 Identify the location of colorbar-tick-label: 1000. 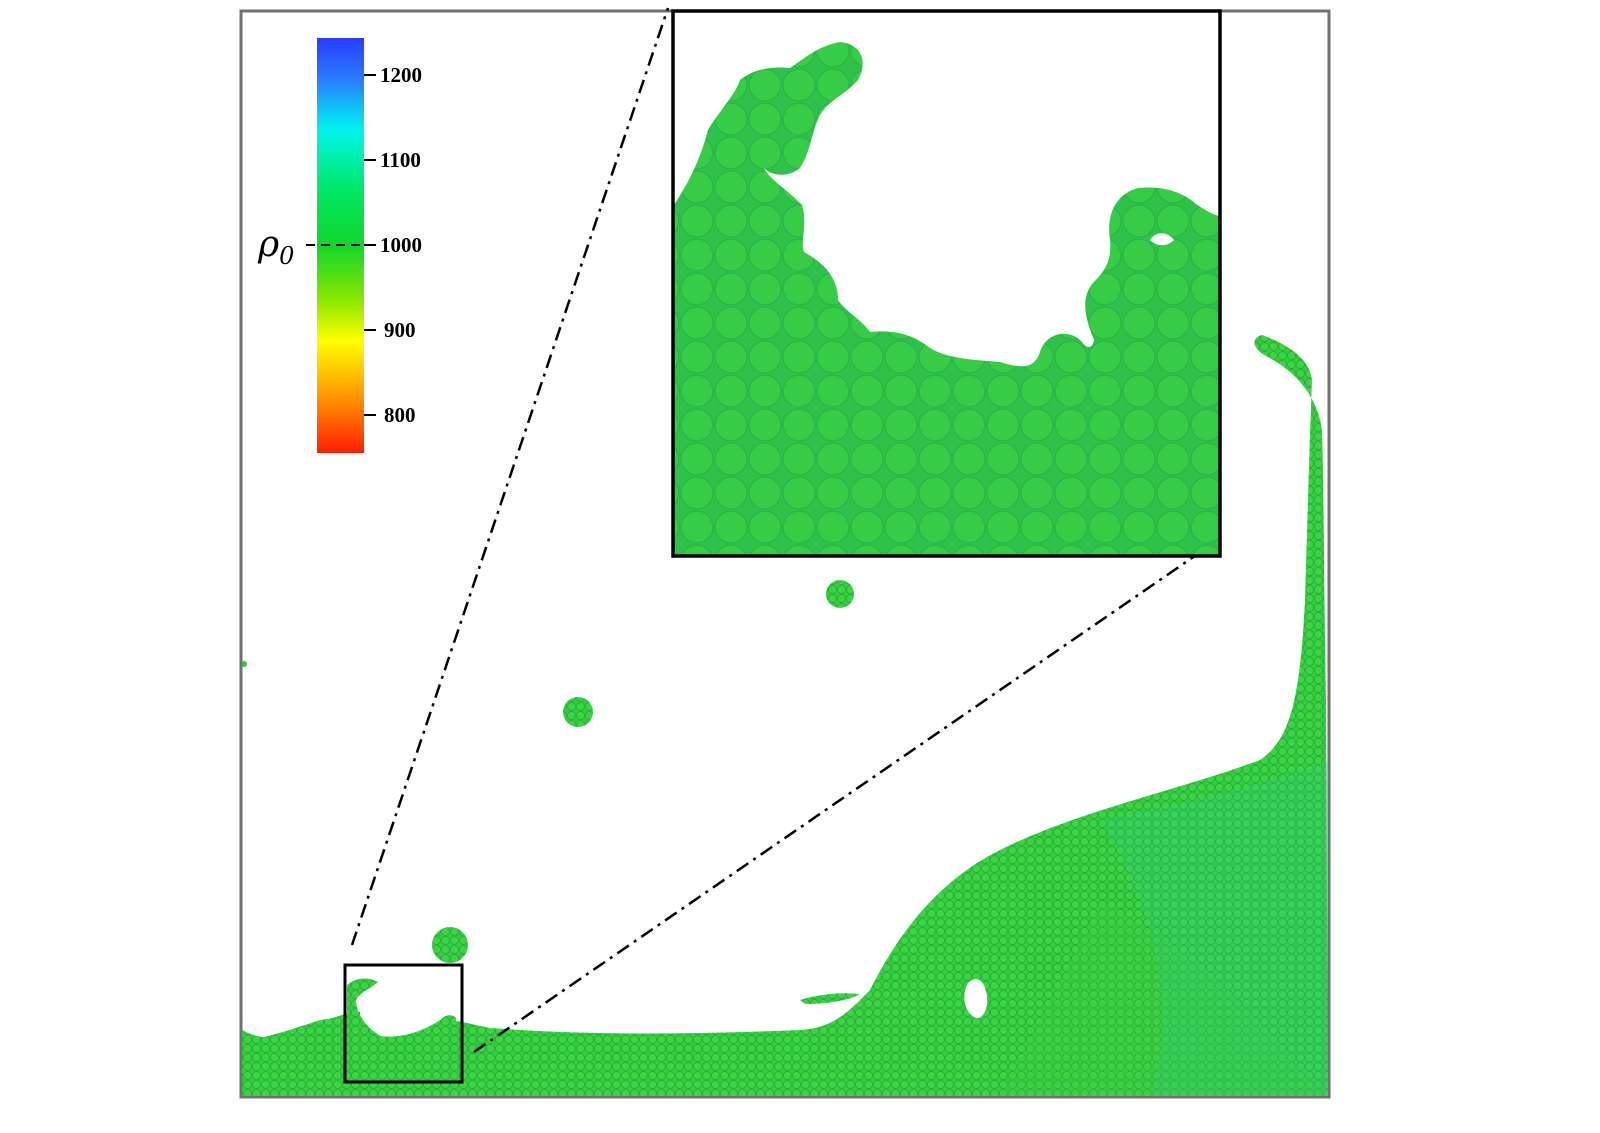
(401, 245).